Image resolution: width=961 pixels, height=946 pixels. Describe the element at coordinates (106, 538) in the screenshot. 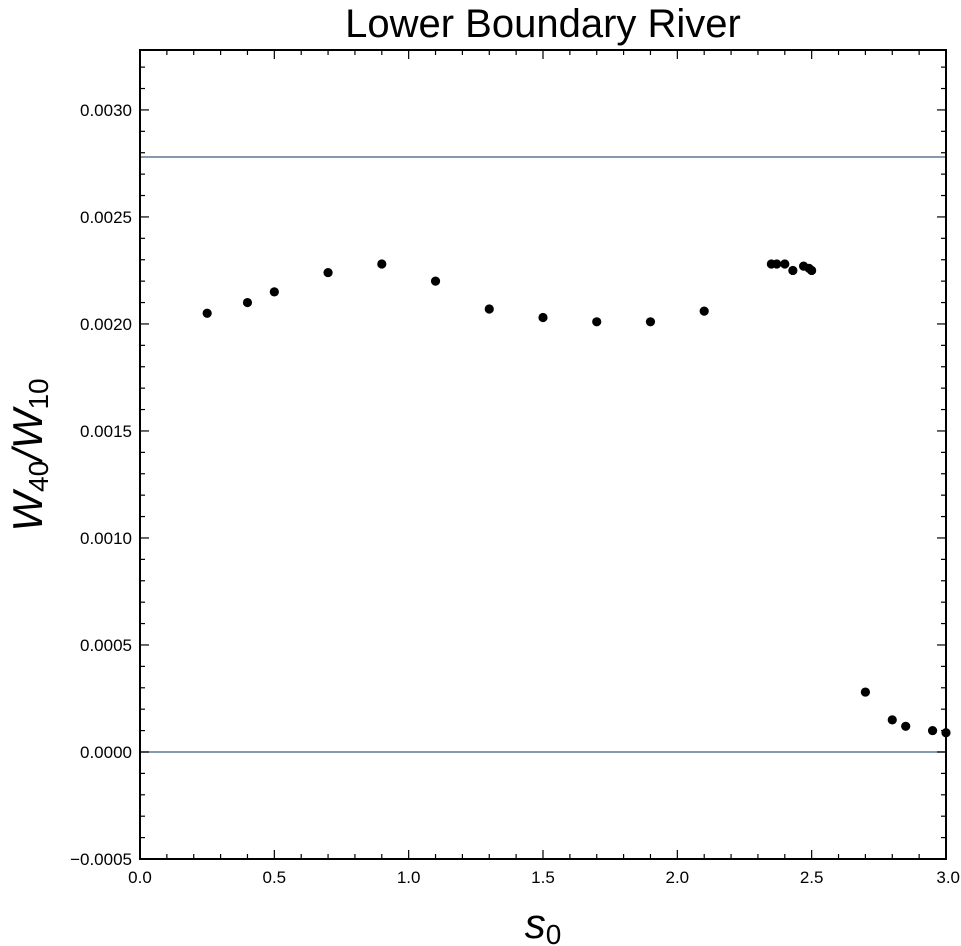

I see `y-tick-label: 0.0010` at that location.